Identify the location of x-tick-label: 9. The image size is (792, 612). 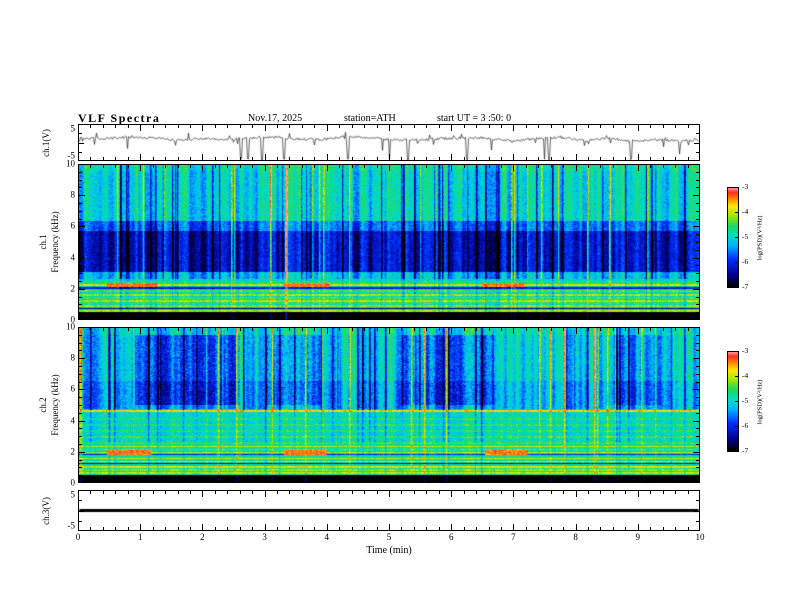
(638, 537).